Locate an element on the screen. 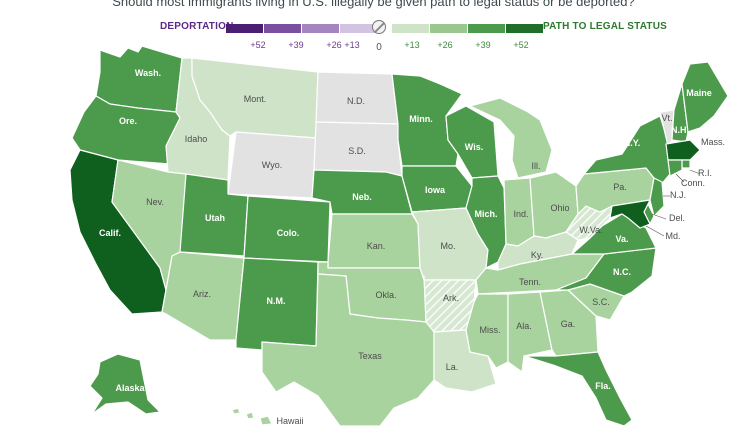 The image size is (747, 426). state-label-sd: S.D. is located at coordinates (357, 151).